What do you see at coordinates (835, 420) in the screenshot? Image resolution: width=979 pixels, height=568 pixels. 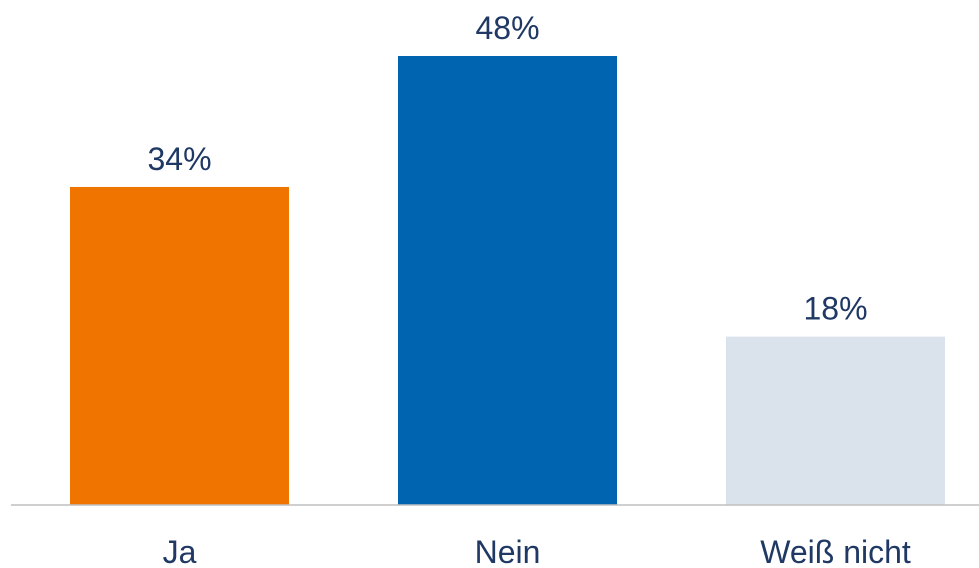 I see `bar-wei-nicht` at bounding box center [835, 420].